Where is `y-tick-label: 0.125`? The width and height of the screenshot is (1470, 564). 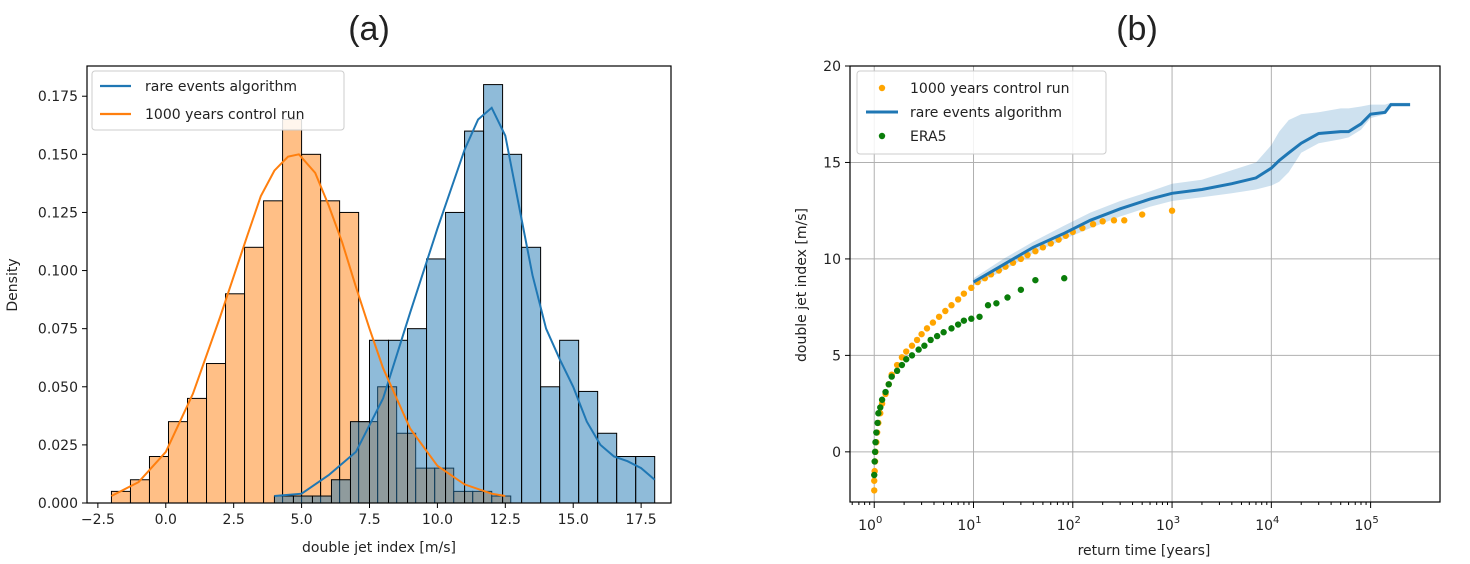 y-tick-label: 0.125 is located at coordinates (58, 213).